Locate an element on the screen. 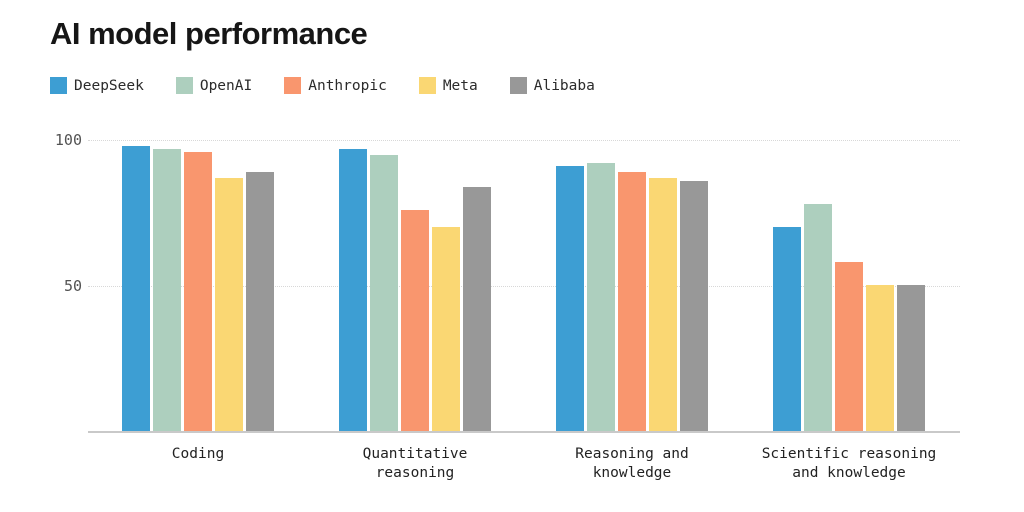 Image resolution: width=1024 pixels, height=512 pixels. legend-swatch-meta is located at coordinates (427, 85).